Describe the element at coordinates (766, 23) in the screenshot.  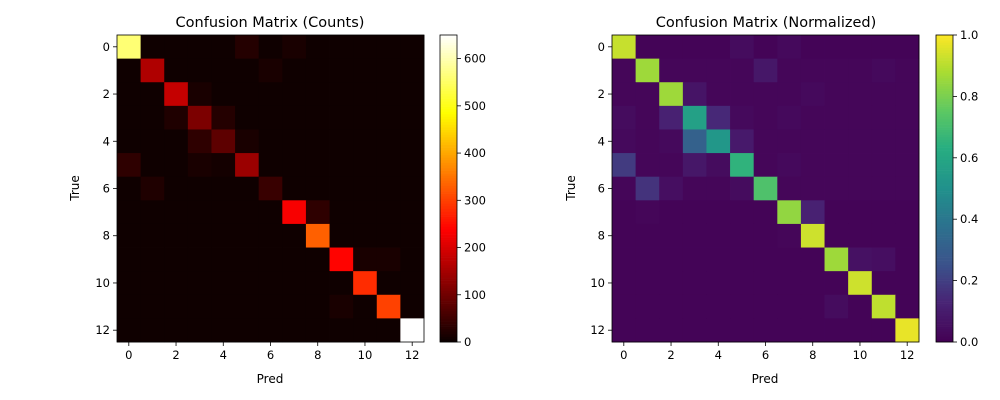
I see `chart-title: Confusion Matrix (Normalized)` at that location.